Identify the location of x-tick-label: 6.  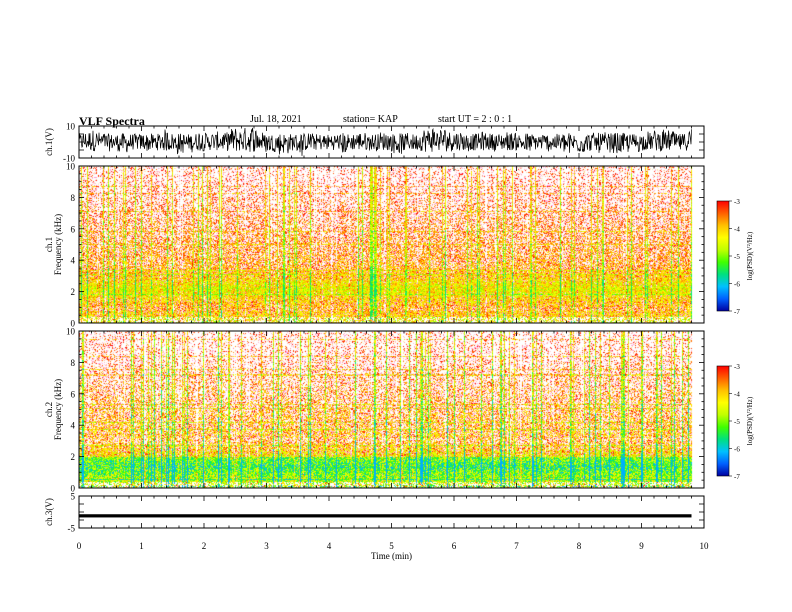
(454, 546).